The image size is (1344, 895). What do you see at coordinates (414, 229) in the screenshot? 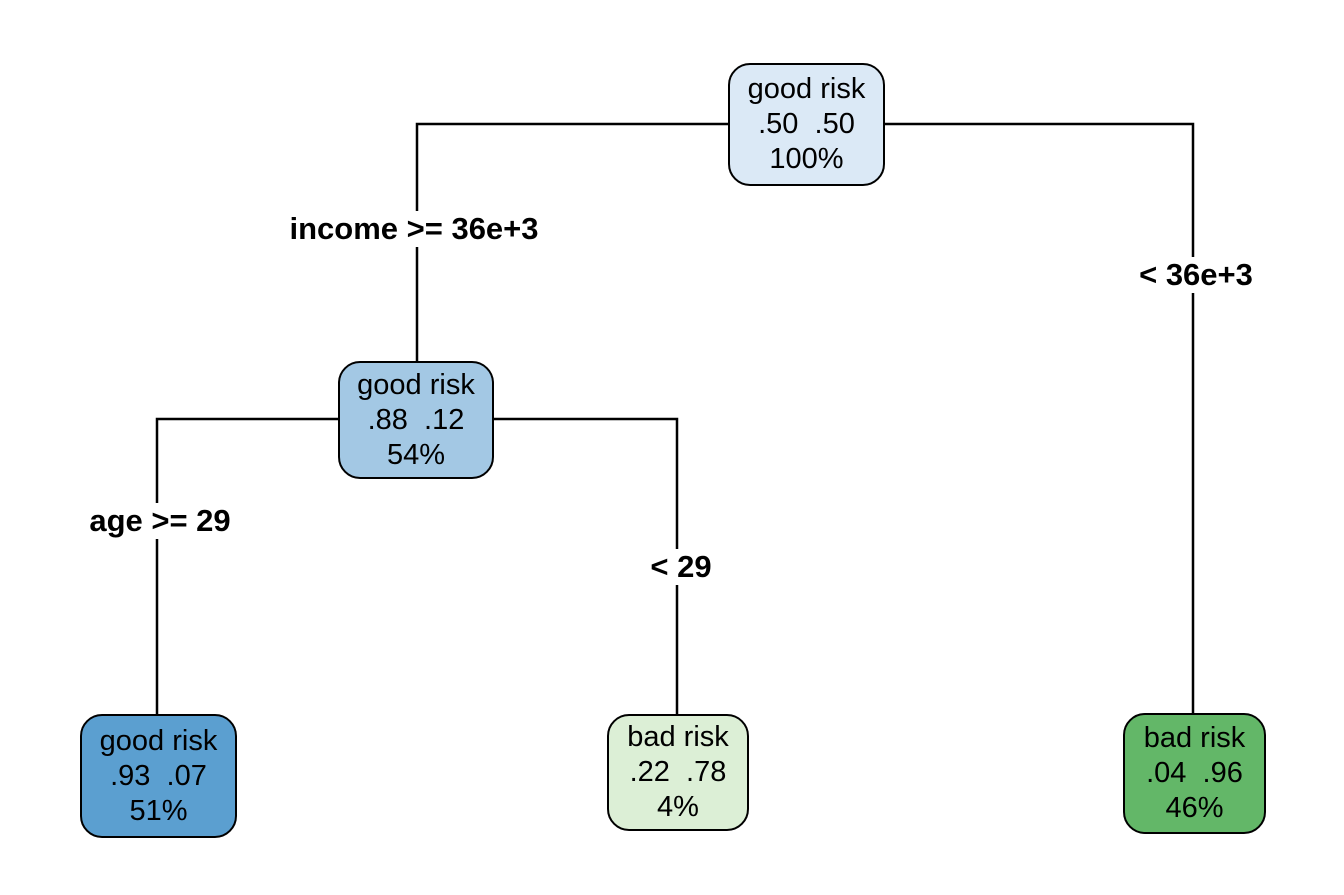
I see `split-label-income-ge: income >= 36e+3` at bounding box center [414, 229].